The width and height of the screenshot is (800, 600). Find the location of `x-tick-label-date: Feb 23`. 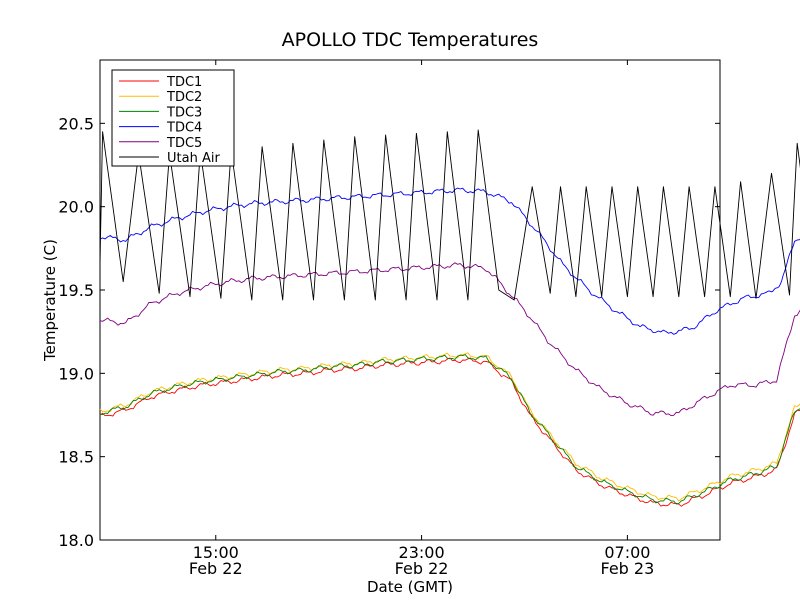

x-tick-label-date: Feb 23 is located at coordinates (627, 568).